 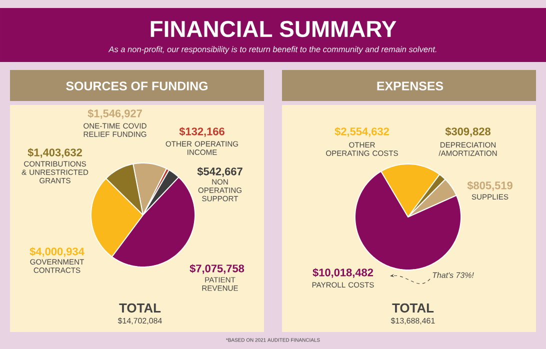 I want to click on data-label: $7,075,758, so click(x=217, y=269).